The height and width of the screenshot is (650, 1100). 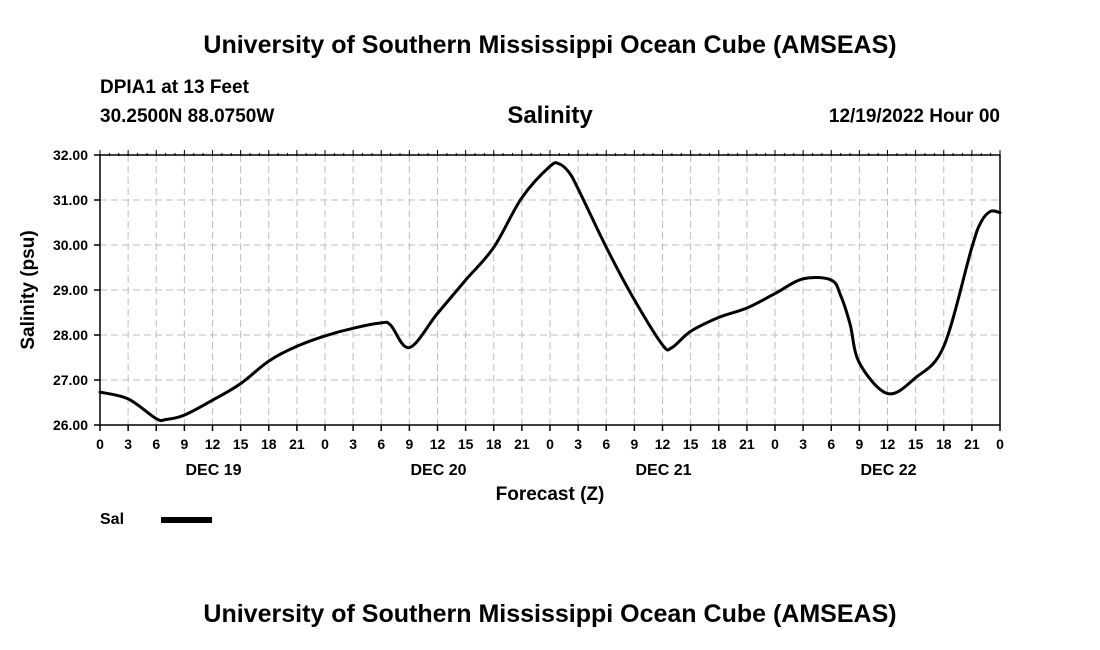 What do you see at coordinates (663, 470) in the screenshot?
I see `day-label: DEC 21` at bounding box center [663, 470].